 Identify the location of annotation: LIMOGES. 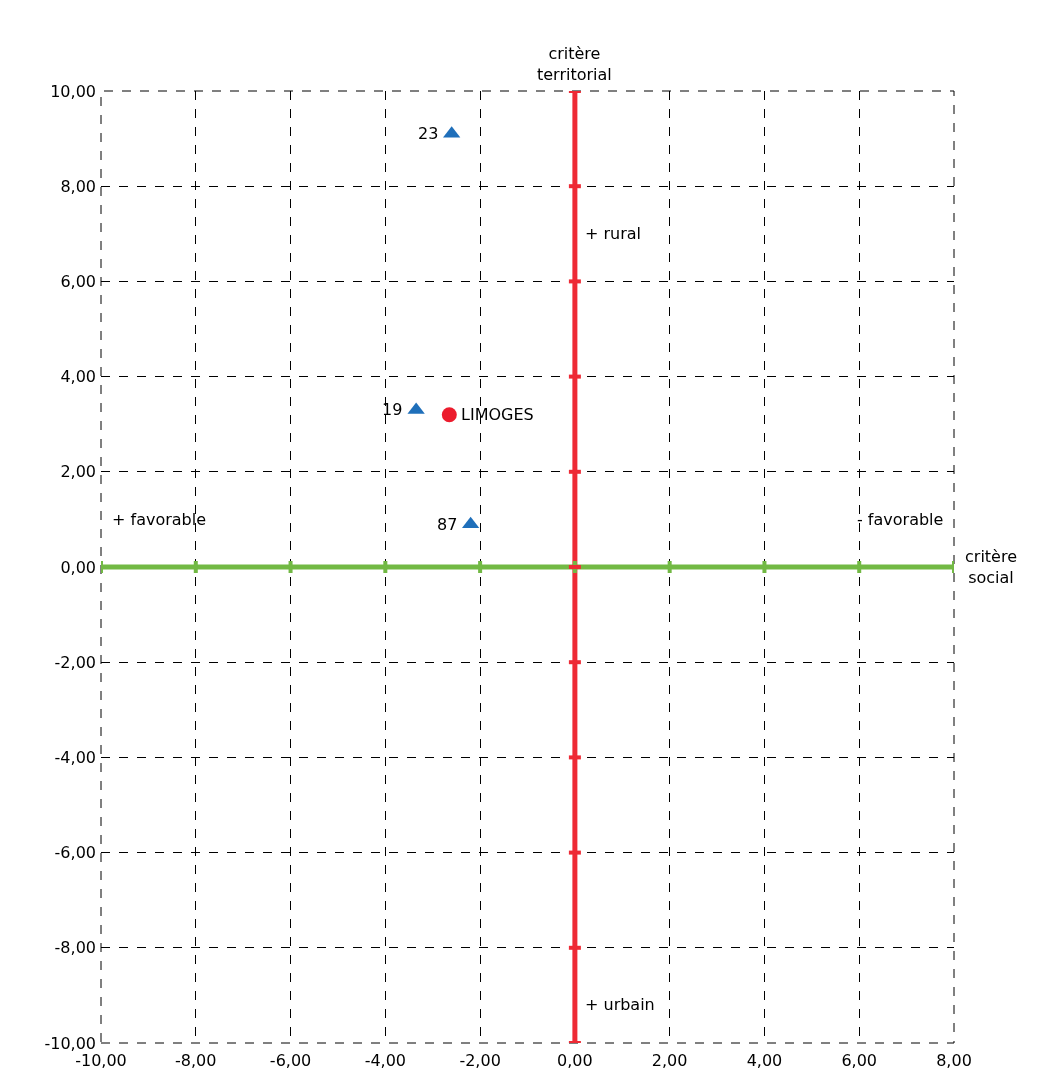
(497, 414).